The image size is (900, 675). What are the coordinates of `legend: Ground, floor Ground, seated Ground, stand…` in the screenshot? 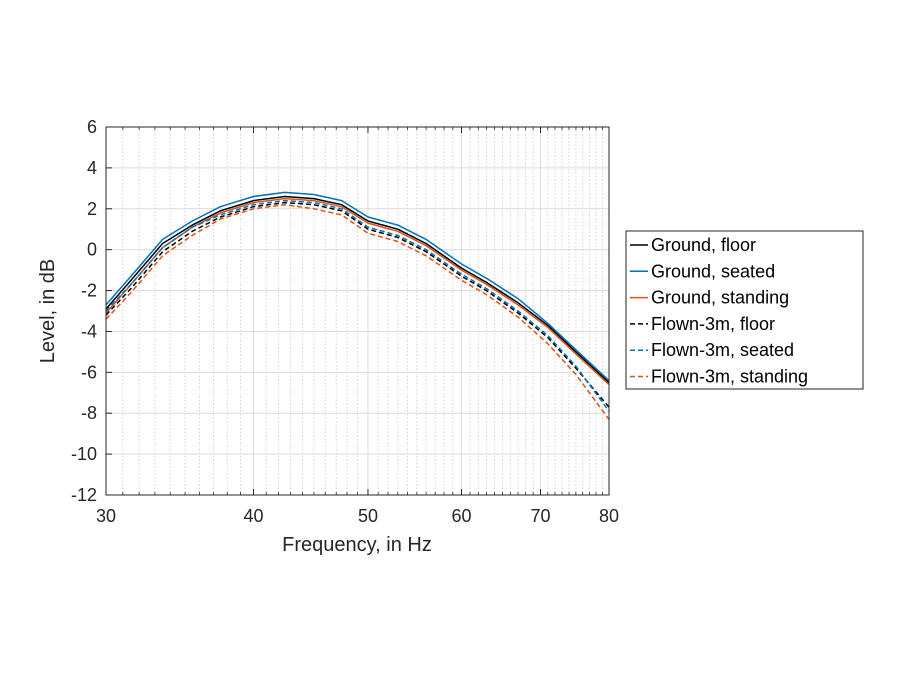 It's located at (744, 310).